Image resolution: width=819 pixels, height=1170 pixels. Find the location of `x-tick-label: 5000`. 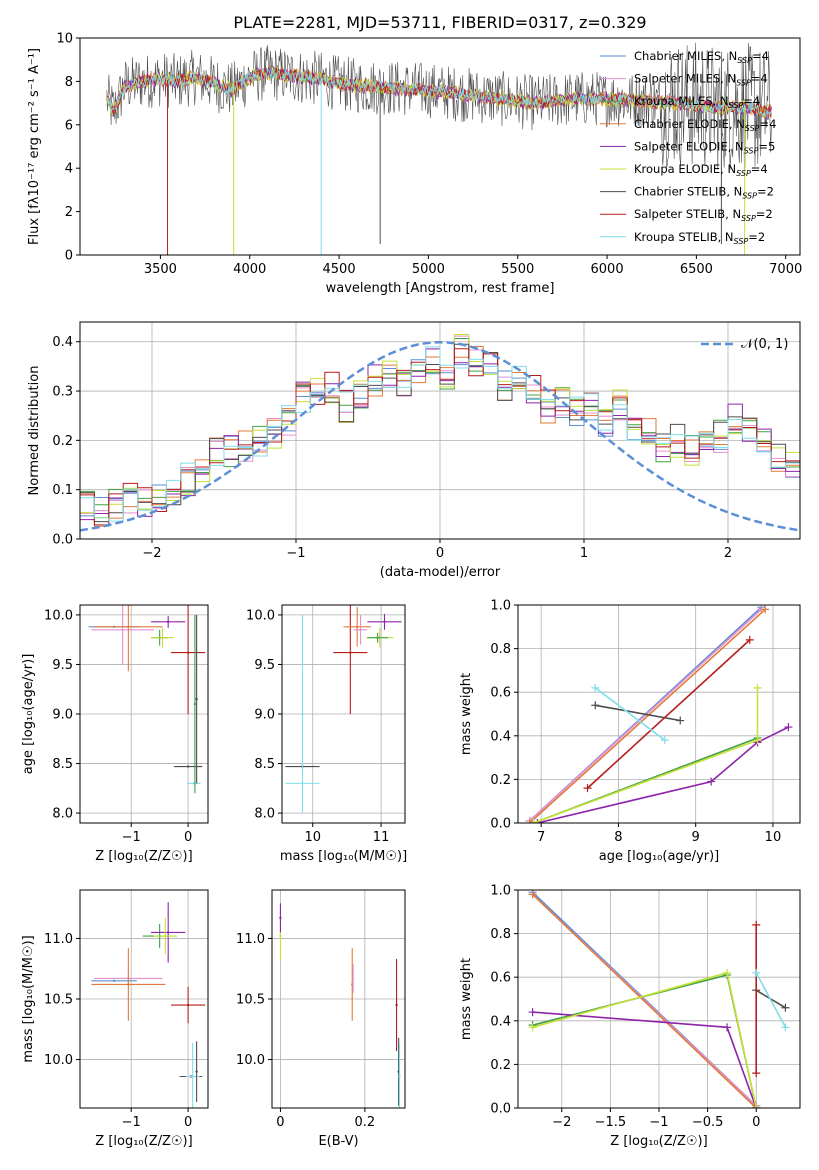

x-tick-label: 5000 is located at coordinates (428, 269).